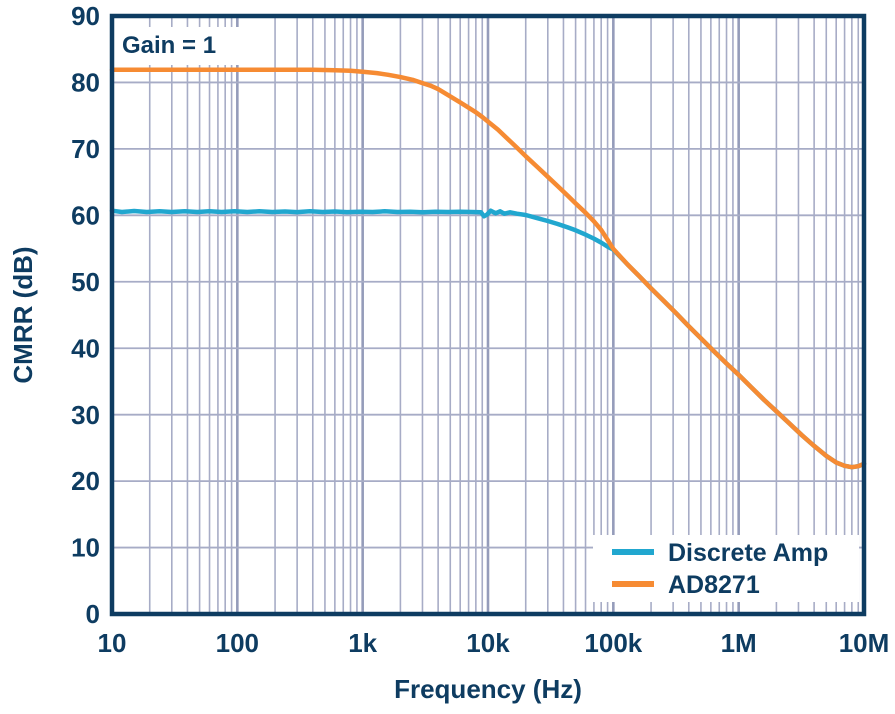 The image size is (895, 714). I want to click on gain-annotation-group: Gain = 1, so click(189, 46).